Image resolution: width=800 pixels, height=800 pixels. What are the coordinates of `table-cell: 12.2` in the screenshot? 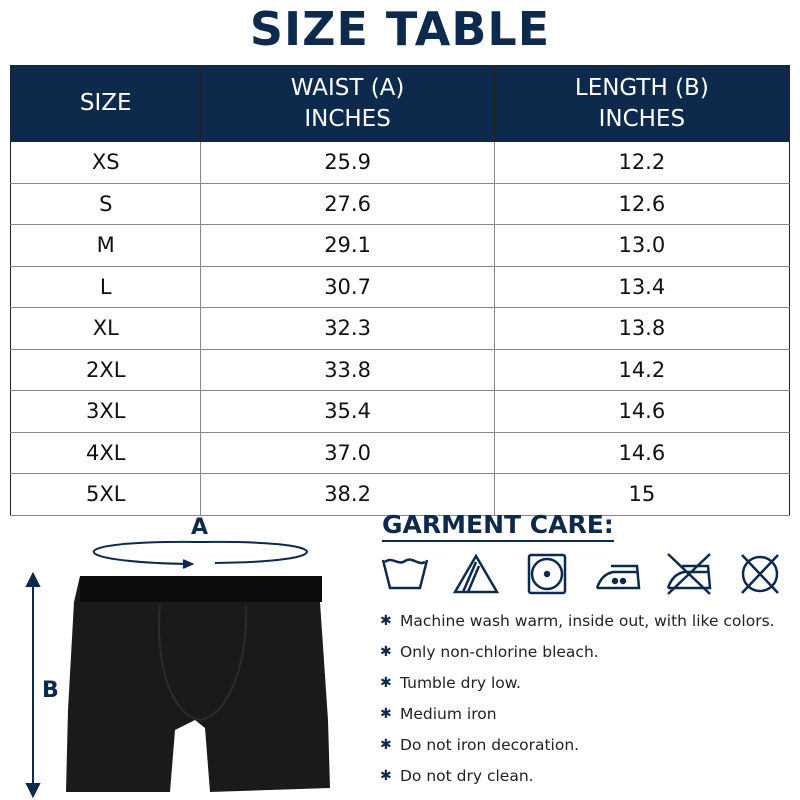 It's located at (642, 162).